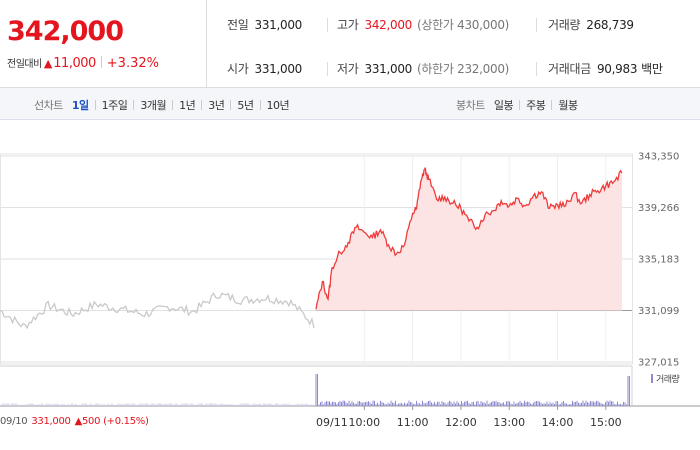 The width and height of the screenshot is (700, 450). Describe the element at coordinates (606, 422) in the screenshot. I see `x-tick-label: 15:00` at that location.